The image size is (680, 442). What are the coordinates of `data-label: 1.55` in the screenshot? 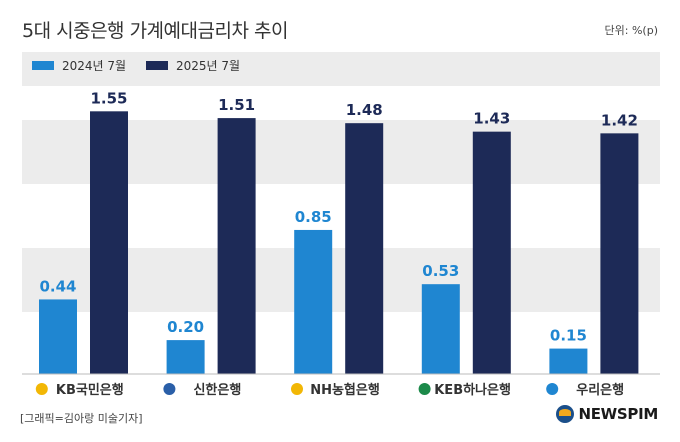 It's located at (108, 98).